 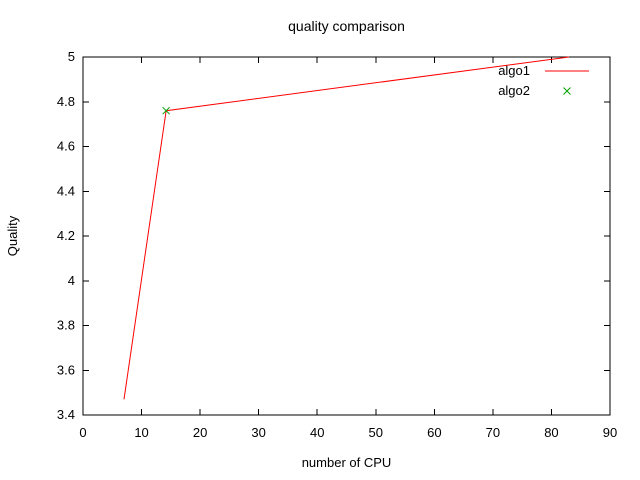 What do you see at coordinates (543, 80) in the screenshot?
I see `legend: algo1 algo2` at bounding box center [543, 80].